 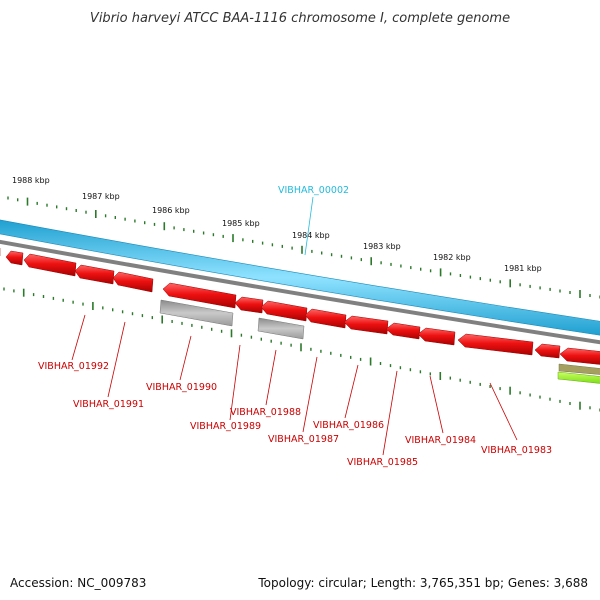 I want to click on scale-label-1987: 1987 kbp, so click(x=101, y=196).